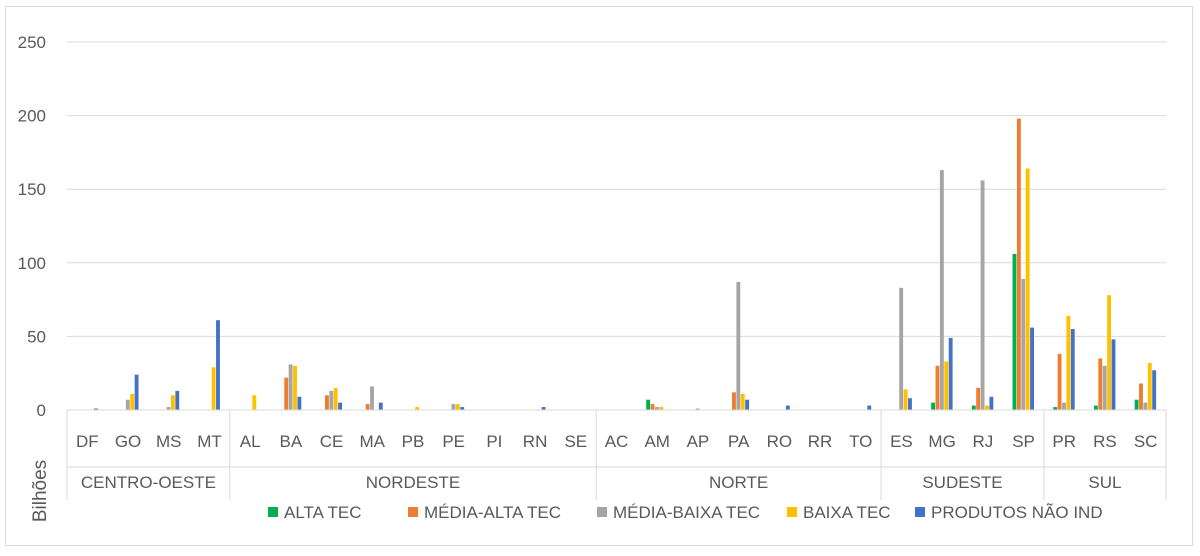 This screenshot has width=1200, height=556. I want to click on x-tick-label: PB, so click(413, 441).